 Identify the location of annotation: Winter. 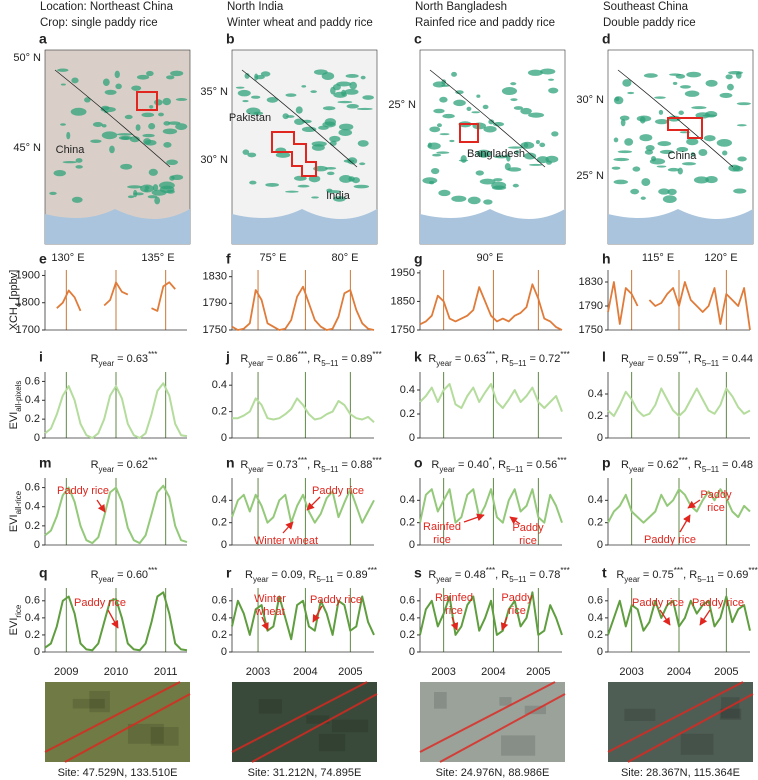
(270, 599).